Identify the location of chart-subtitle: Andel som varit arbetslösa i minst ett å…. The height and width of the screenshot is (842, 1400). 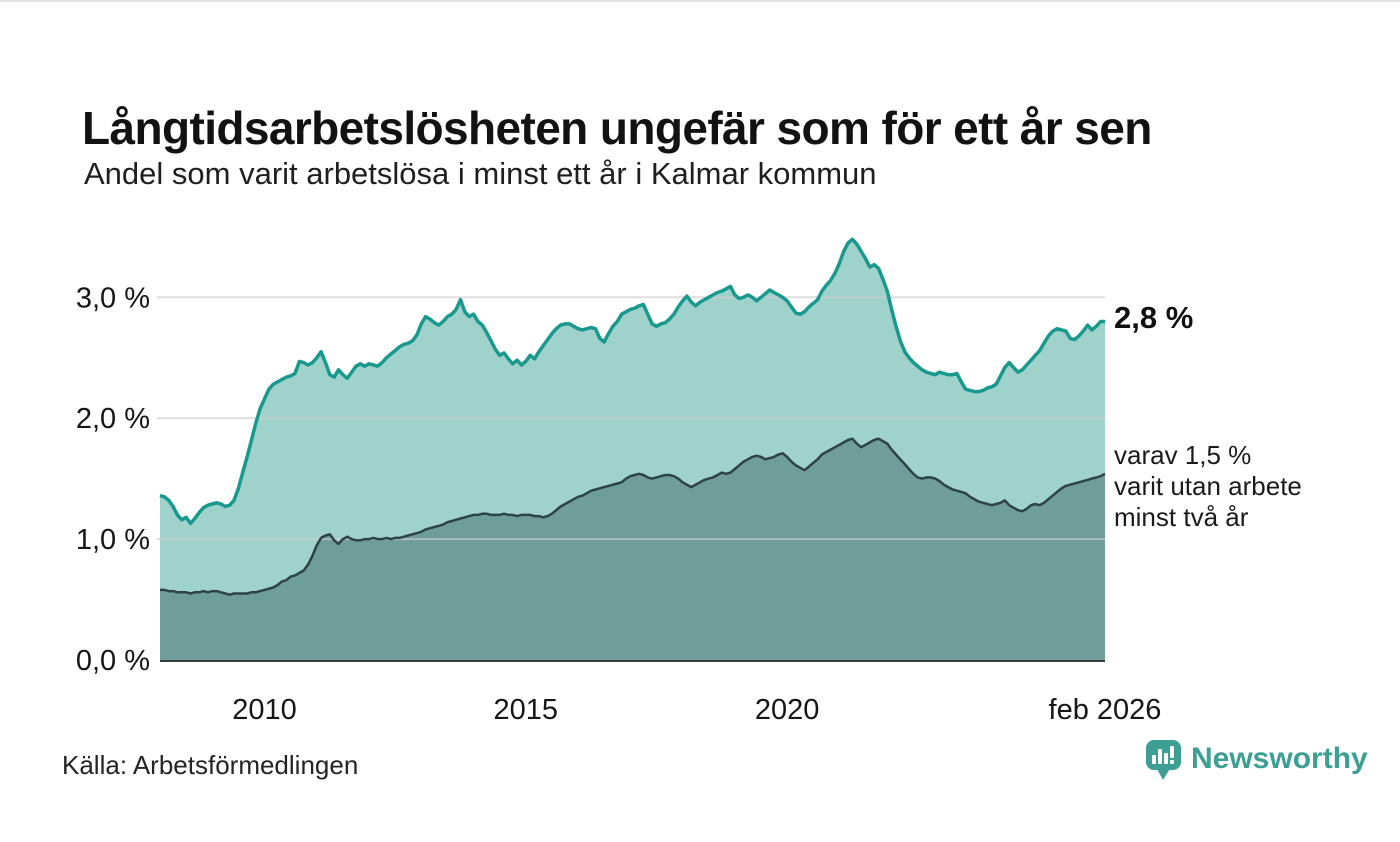
(480, 173).